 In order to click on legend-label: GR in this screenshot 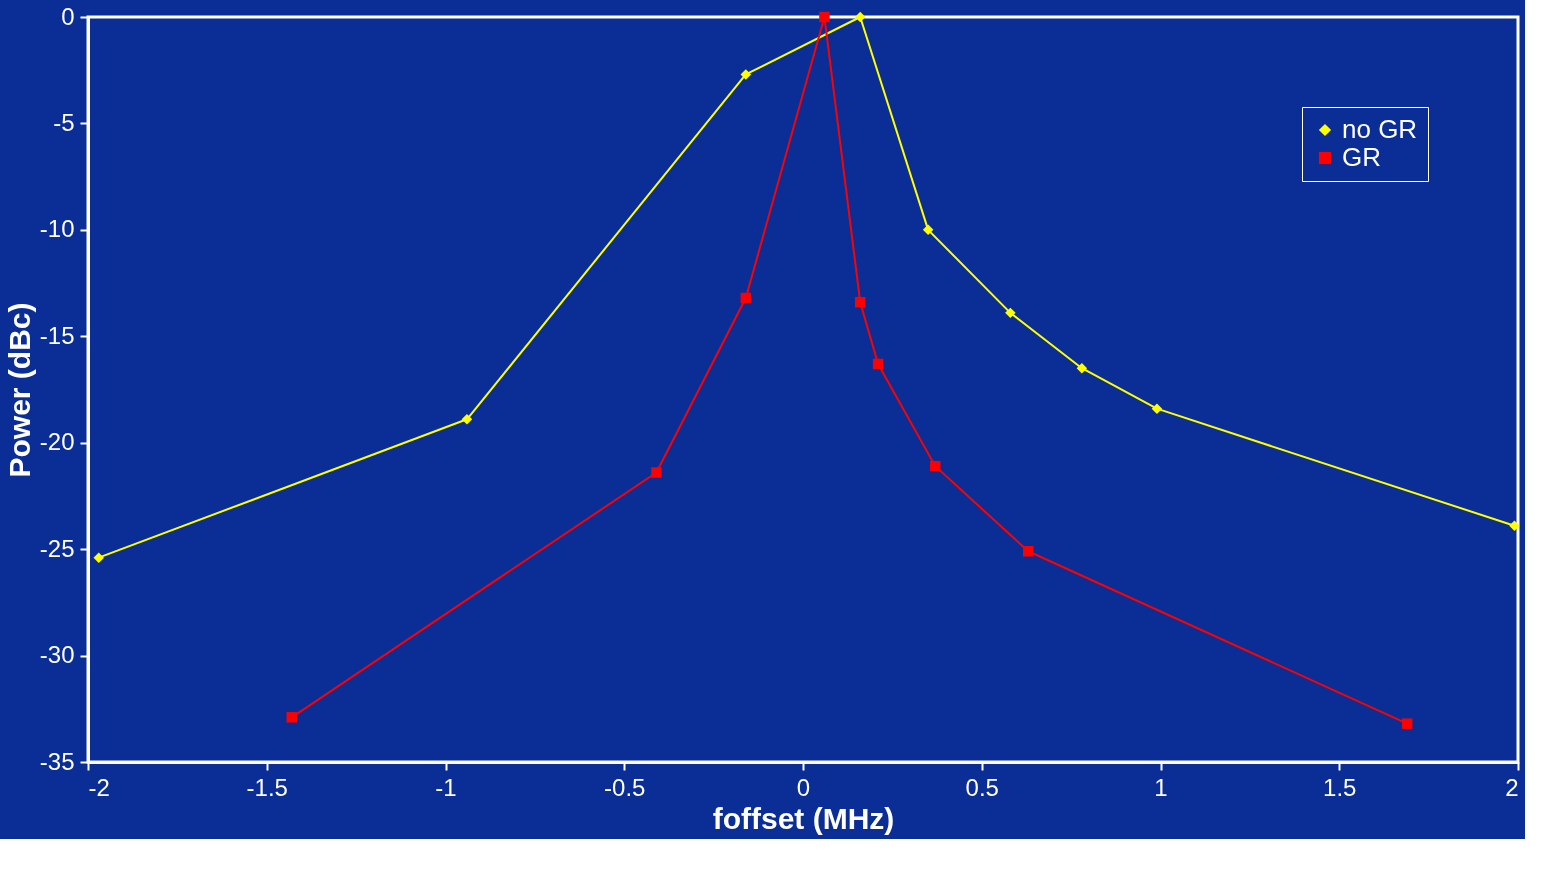, I will do `click(1361, 157)`.